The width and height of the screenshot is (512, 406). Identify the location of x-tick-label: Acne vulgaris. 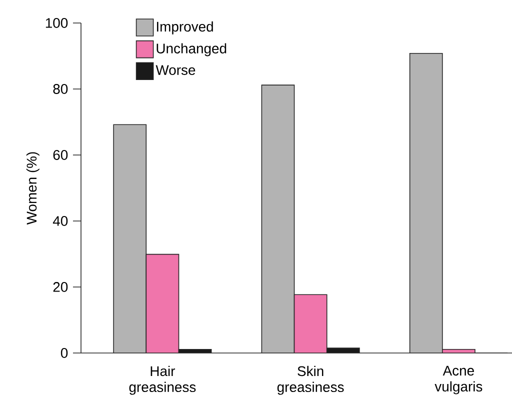
(458, 380).